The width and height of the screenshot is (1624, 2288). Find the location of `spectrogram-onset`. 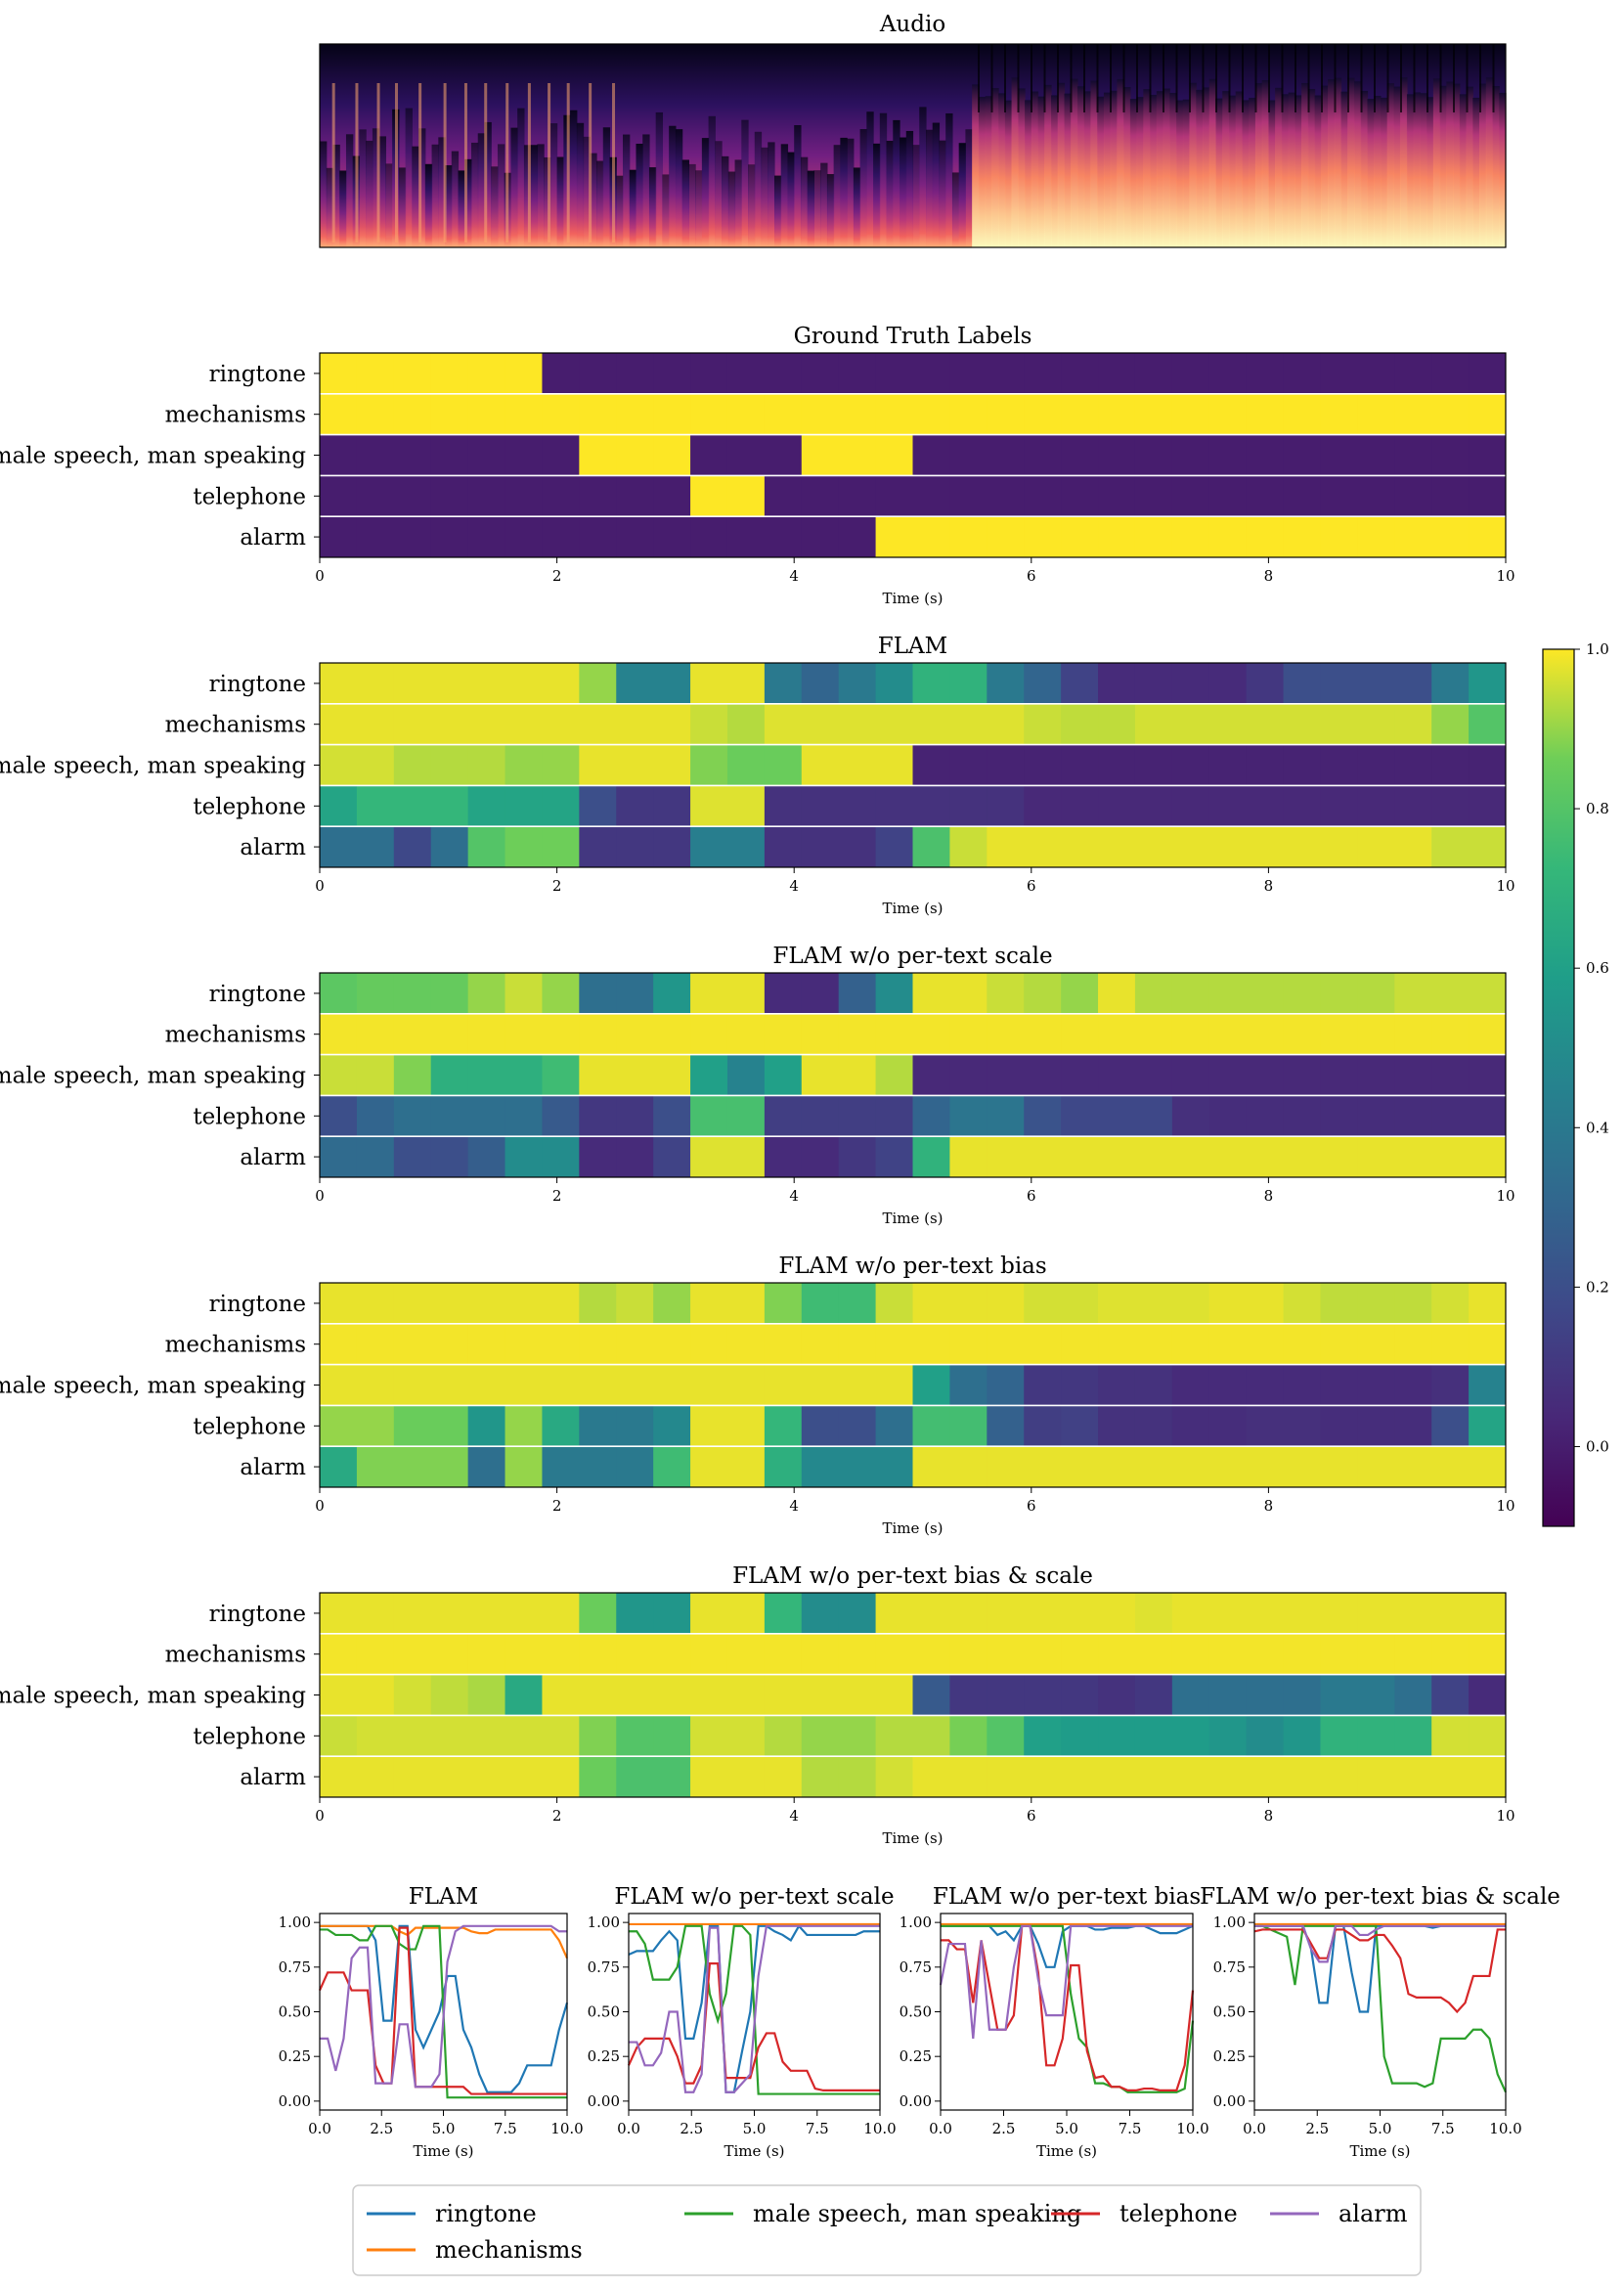

spectrogram-onset is located at coordinates (614, 162).